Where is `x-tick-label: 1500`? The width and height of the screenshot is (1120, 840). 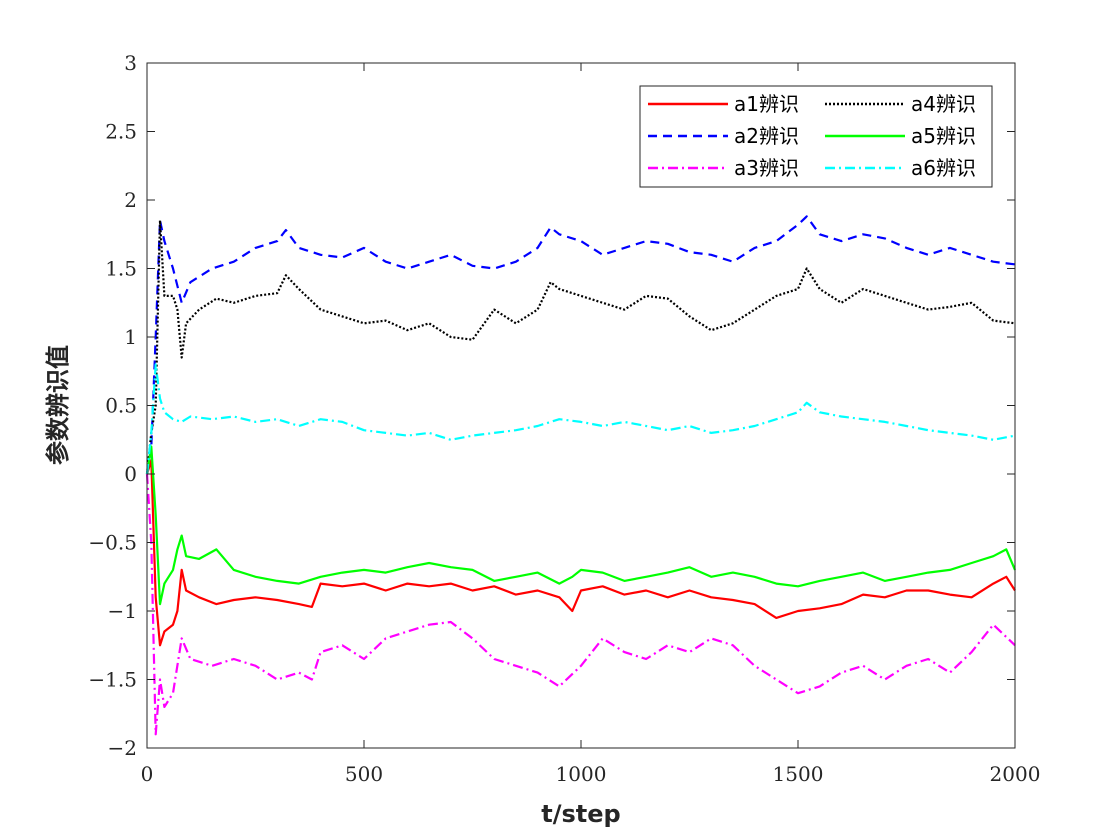
x-tick-label: 1500 is located at coordinates (798, 774).